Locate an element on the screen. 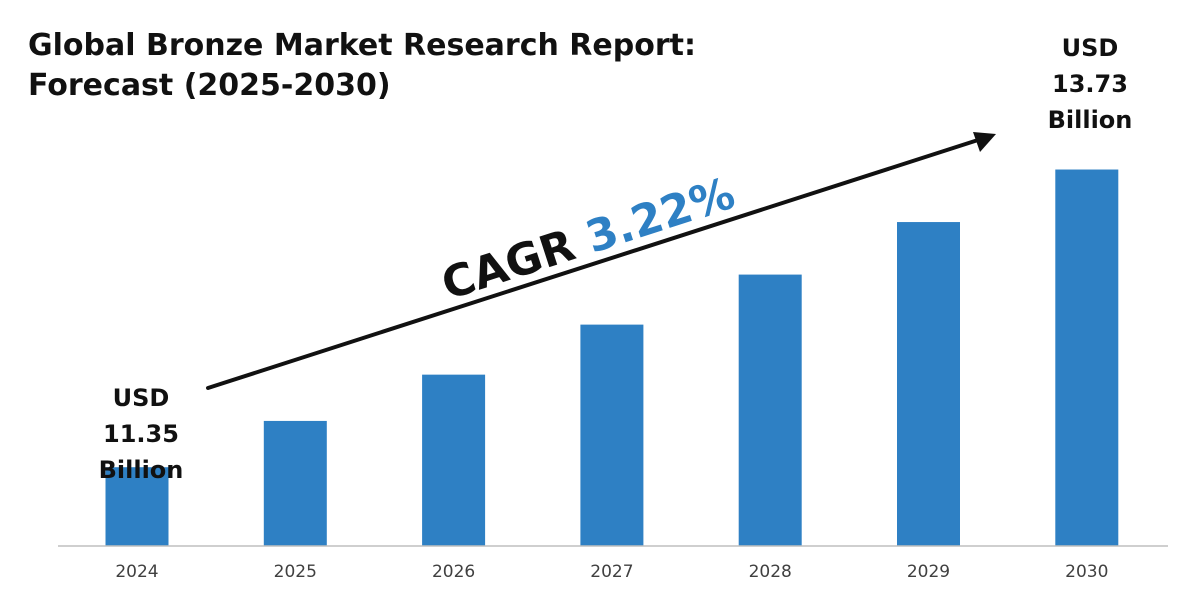 This screenshot has width=1200, height=600. chart-title-line1: Global Bronze Market Research Report: is located at coordinates (362, 45).